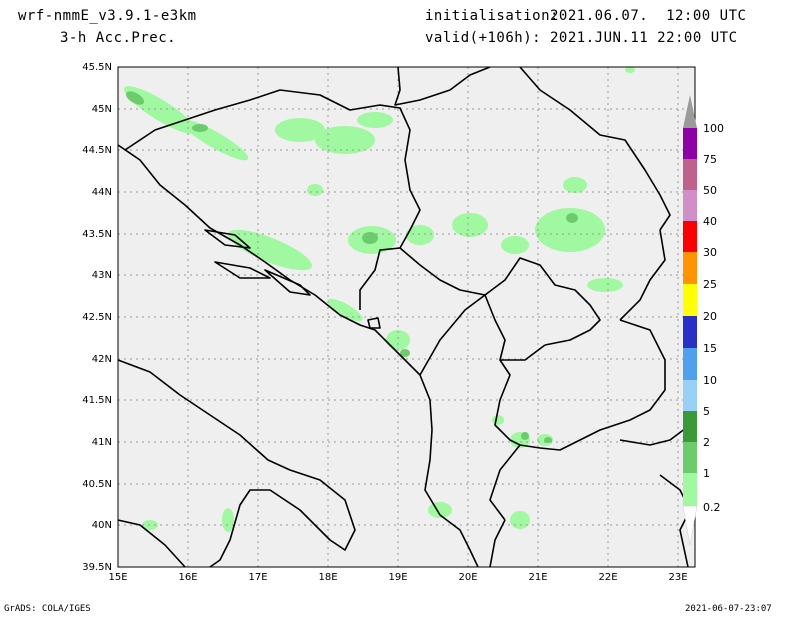 The height and width of the screenshot is (618, 800). I want to click on init-value: 2021.06.07. 12:00 UTC, so click(648, 16).